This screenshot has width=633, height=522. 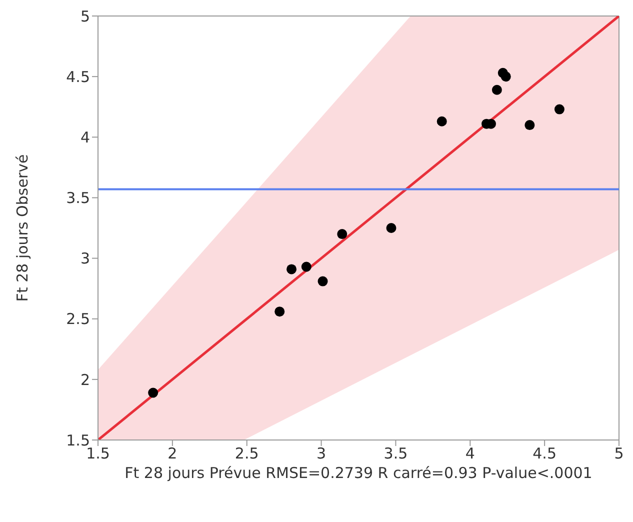 I want to click on x-tick-label: 3, so click(x=321, y=453).